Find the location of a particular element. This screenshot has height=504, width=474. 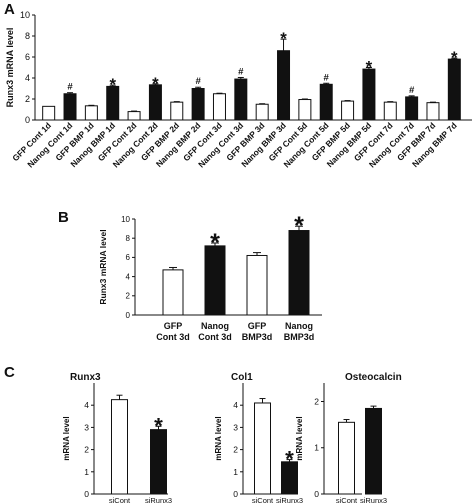

panel-c-runx3-chart: Runx3 0 1 2 3 4 mRNA level siCont * siRunx3 is located at coordinates (117, 438).